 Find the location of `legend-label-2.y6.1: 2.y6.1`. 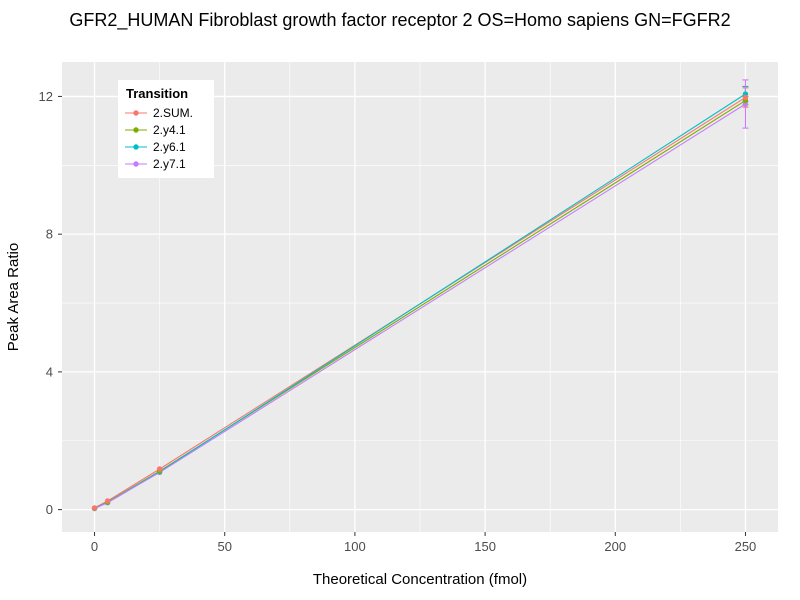

legend-label-2.y6.1: 2.y6.1 is located at coordinates (169, 147).